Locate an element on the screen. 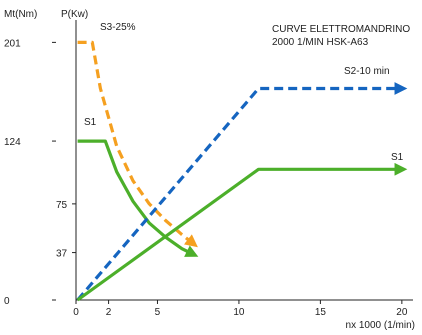  power-tick-label: 75 is located at coordinates (62, 205).